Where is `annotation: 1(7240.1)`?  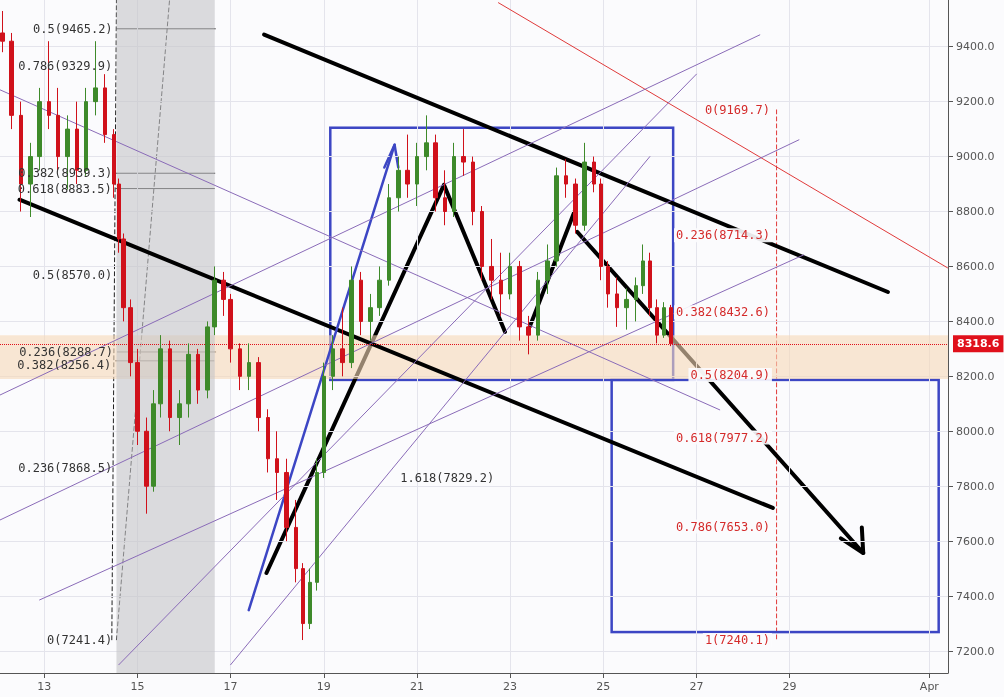
annotation: 1(7240.1) is located at coordinates (737, 640).